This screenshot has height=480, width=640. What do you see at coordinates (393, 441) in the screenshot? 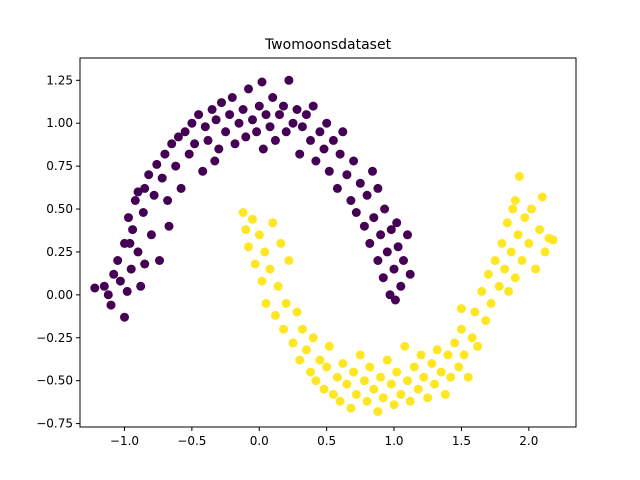
I see `x-tick-label: 1.0` at bounding box center [393, 441].